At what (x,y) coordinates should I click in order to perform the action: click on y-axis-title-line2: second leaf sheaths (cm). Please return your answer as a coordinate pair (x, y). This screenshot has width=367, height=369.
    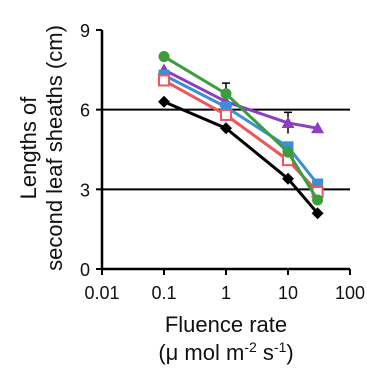
    Looking at the image, I should click on (54, 148).